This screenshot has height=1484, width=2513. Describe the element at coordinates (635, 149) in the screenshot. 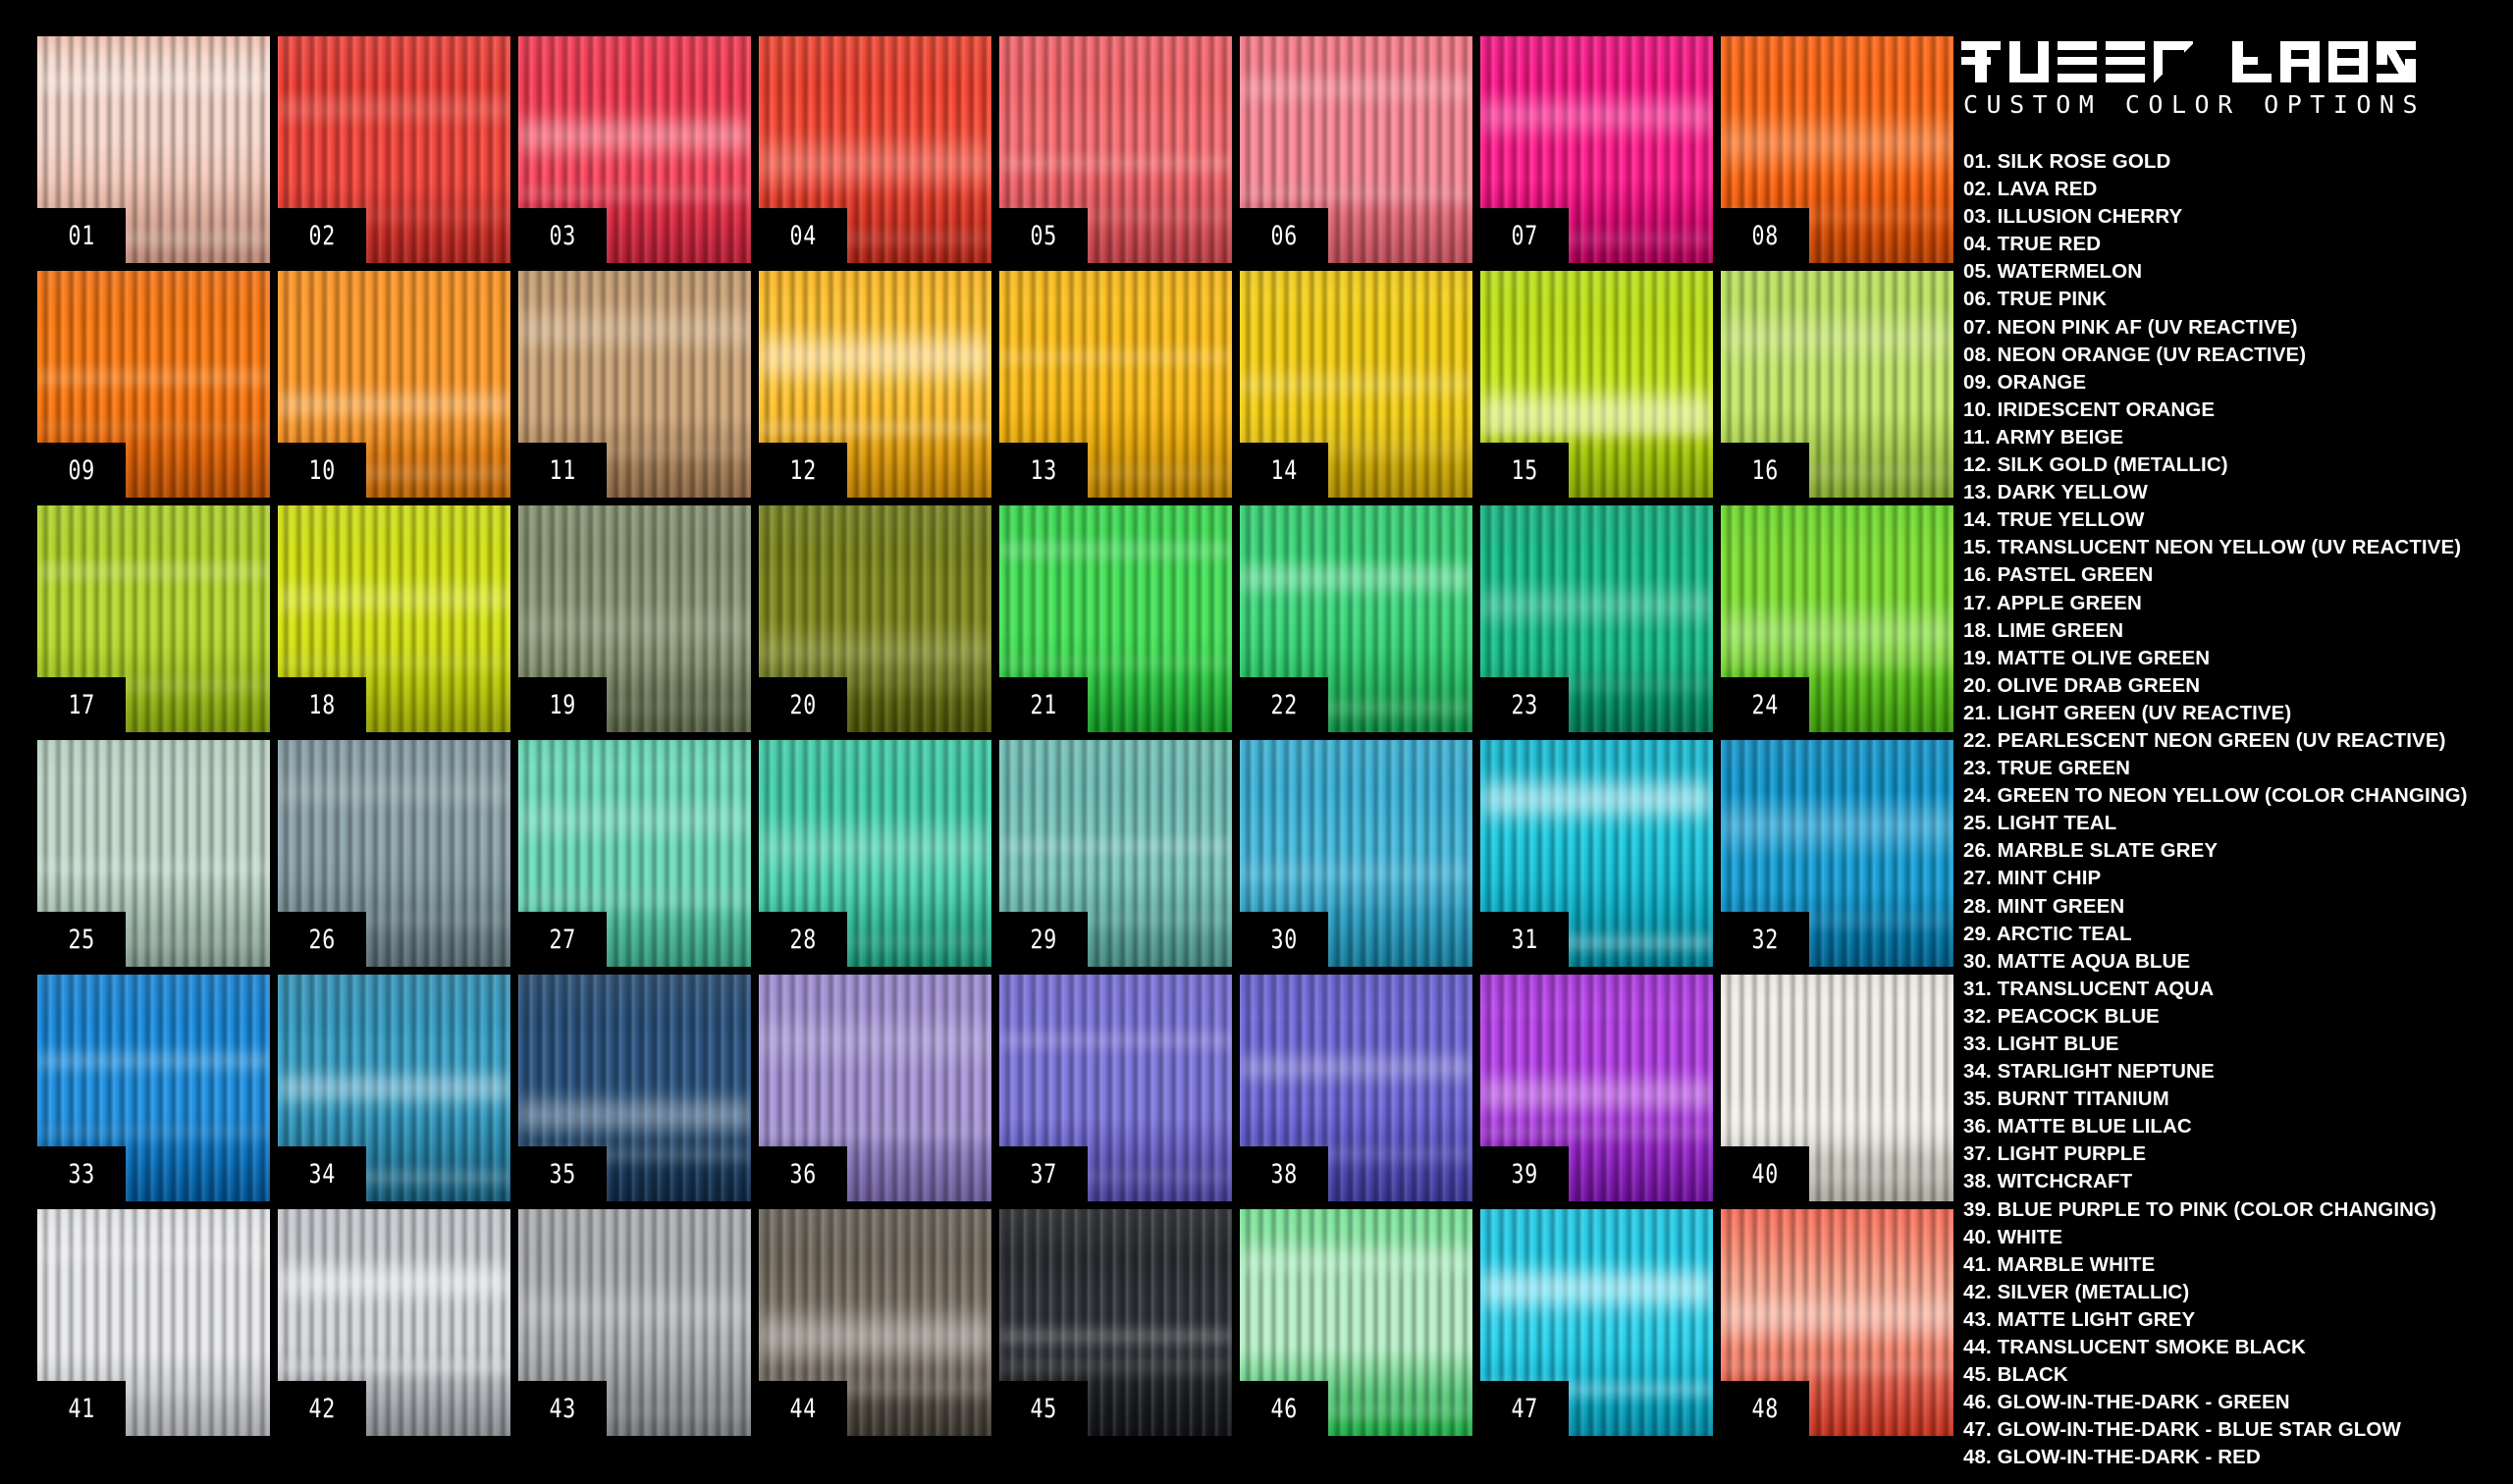

I see `color-swatch: 03` at that location.